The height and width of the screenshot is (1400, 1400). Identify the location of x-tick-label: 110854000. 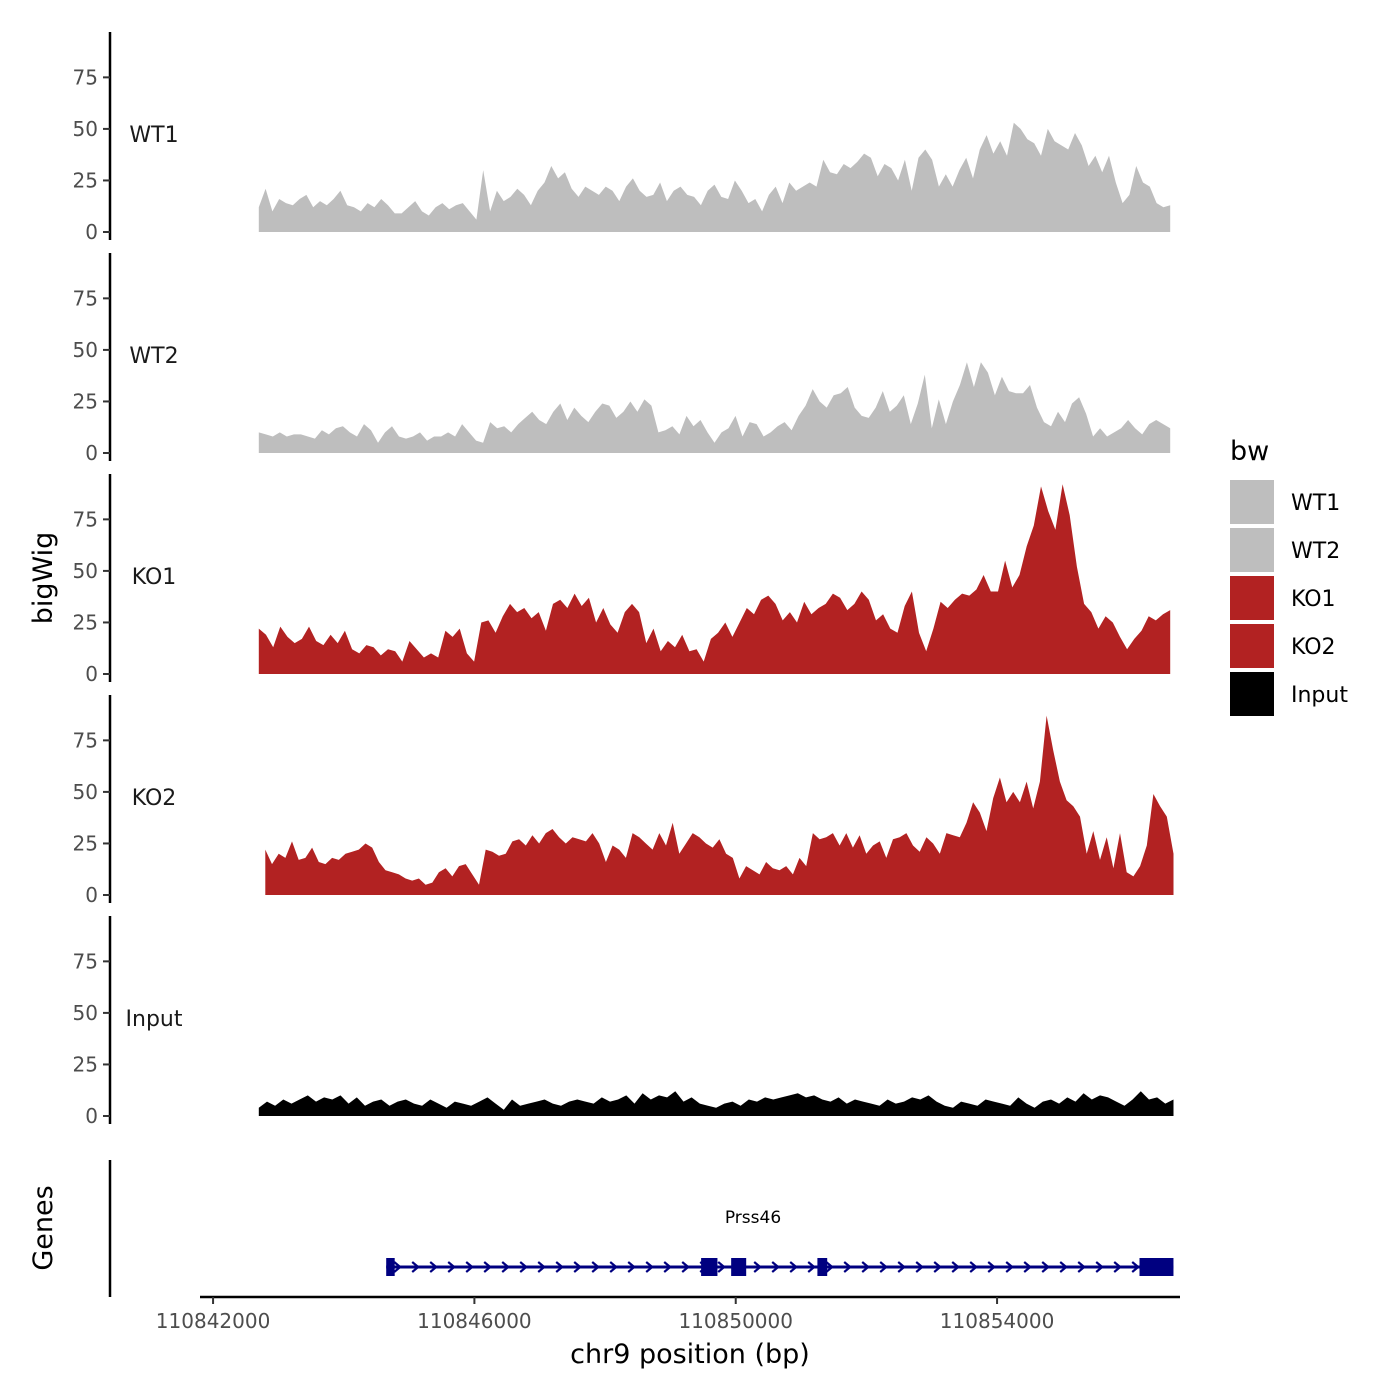
(997, 1321).